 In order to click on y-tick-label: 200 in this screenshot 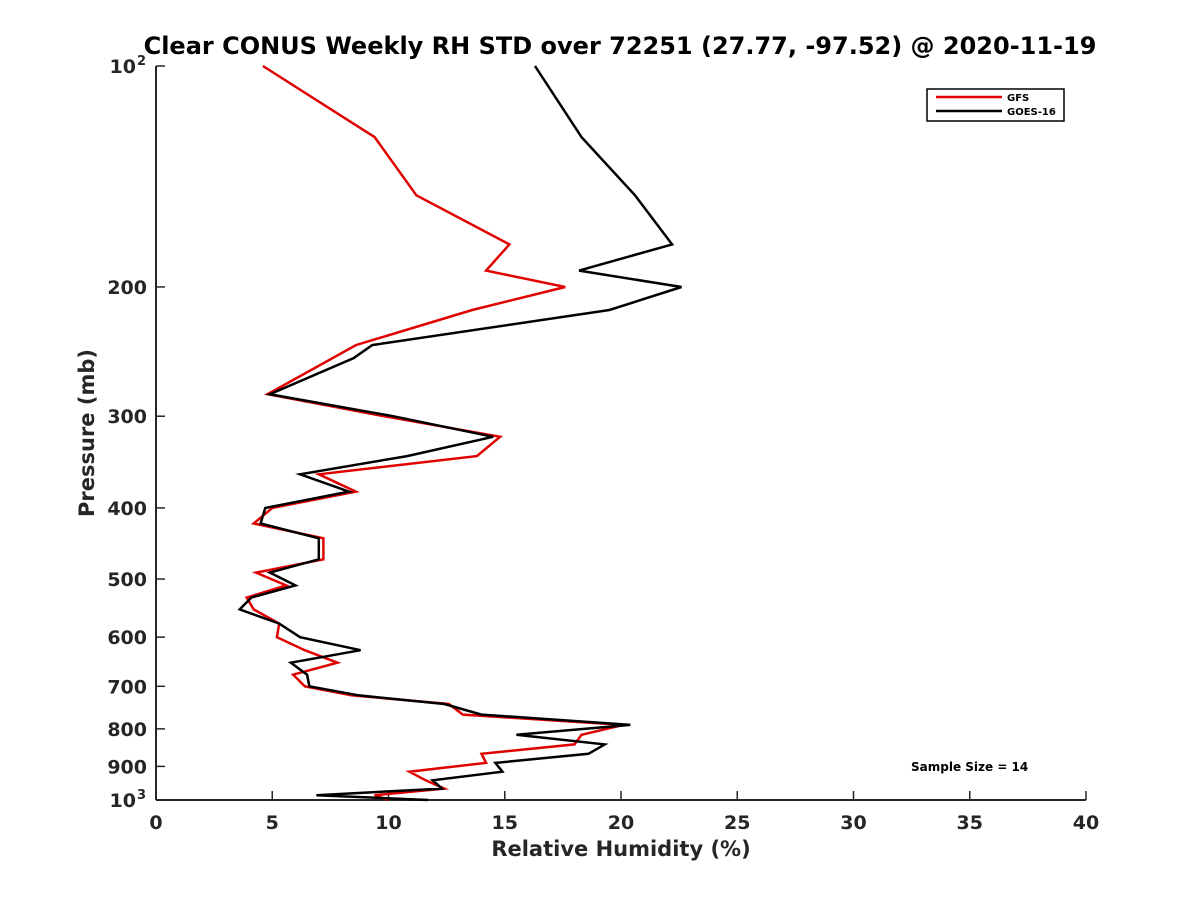, I will do `click(127, 288)`.